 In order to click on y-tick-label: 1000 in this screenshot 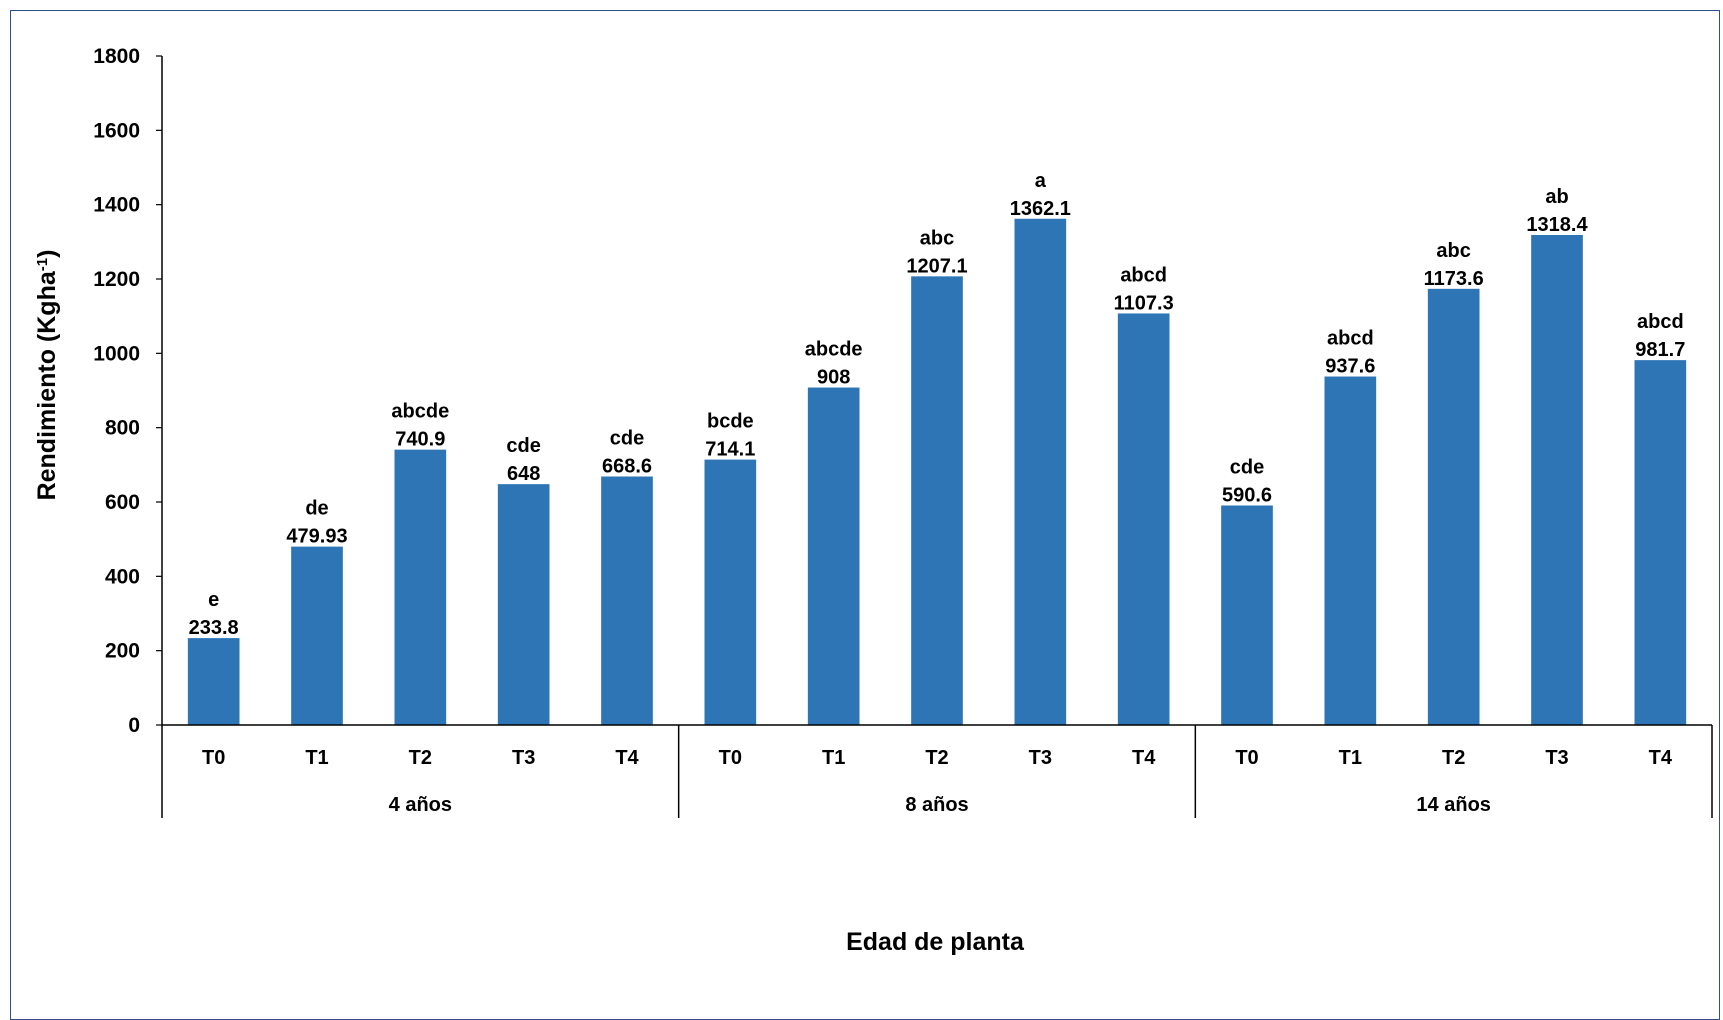, I will do `click(116, 353)`.